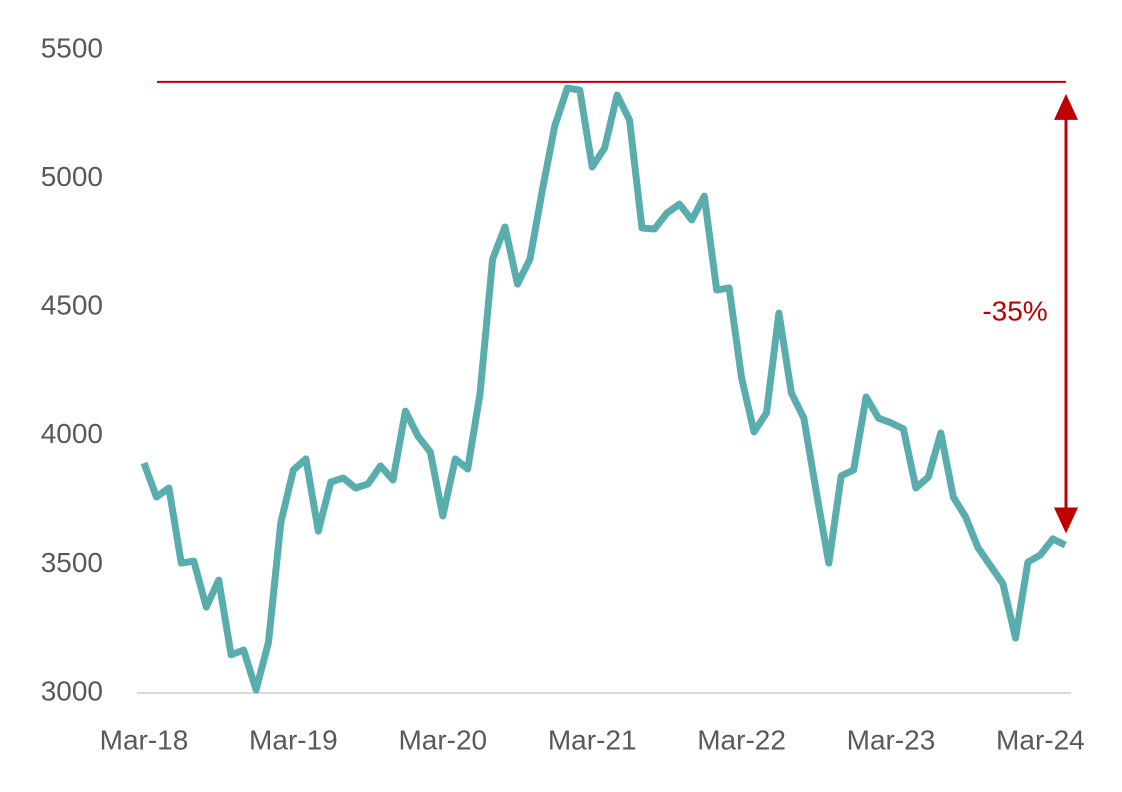 Image resolution: width=1122 pixels, height=792 pixels. What do you see at coordinates (293, 739) in the screenshot?
I see `x-tick-label: Mar-19` at bounding box center [293, 739].